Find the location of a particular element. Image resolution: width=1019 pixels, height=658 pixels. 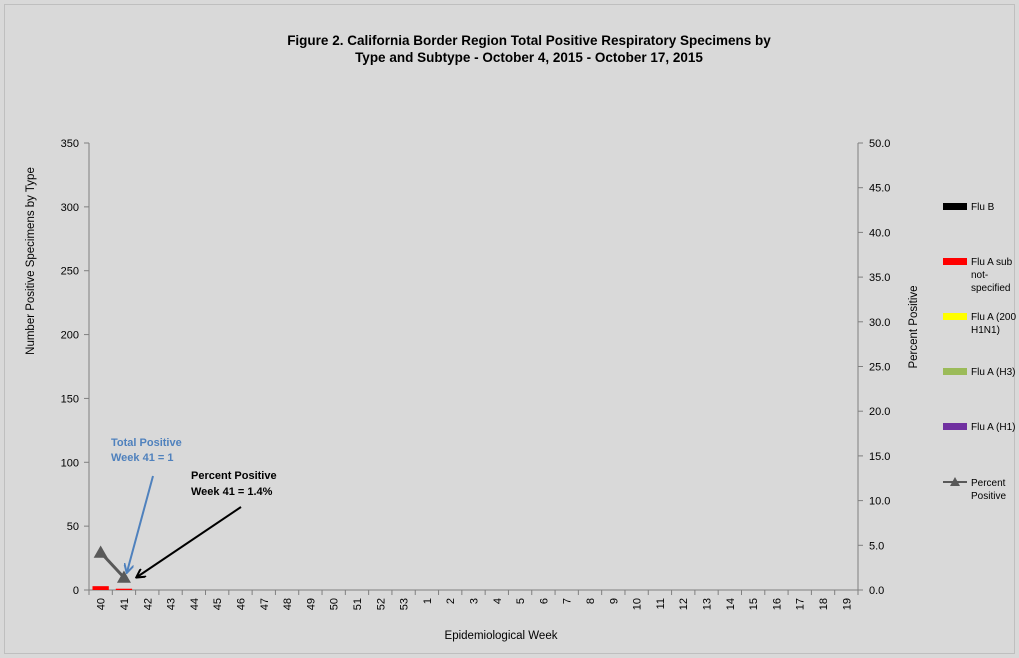

legend-label: Flu A (2009 is located at coordinates (993, 317).